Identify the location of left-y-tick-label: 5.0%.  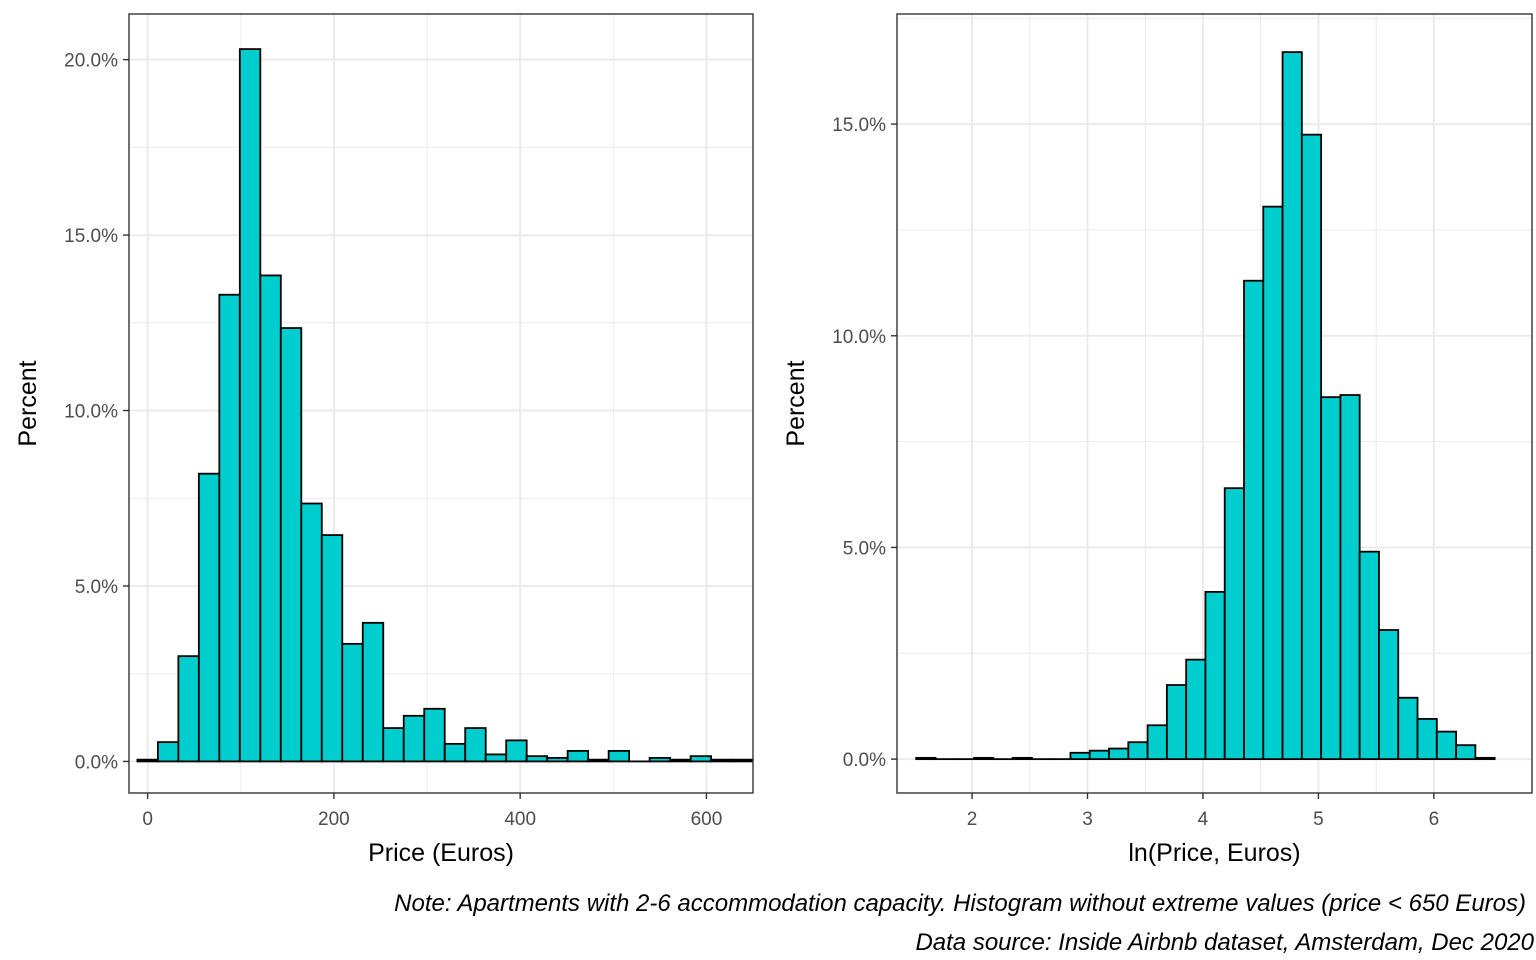
(96, 587).